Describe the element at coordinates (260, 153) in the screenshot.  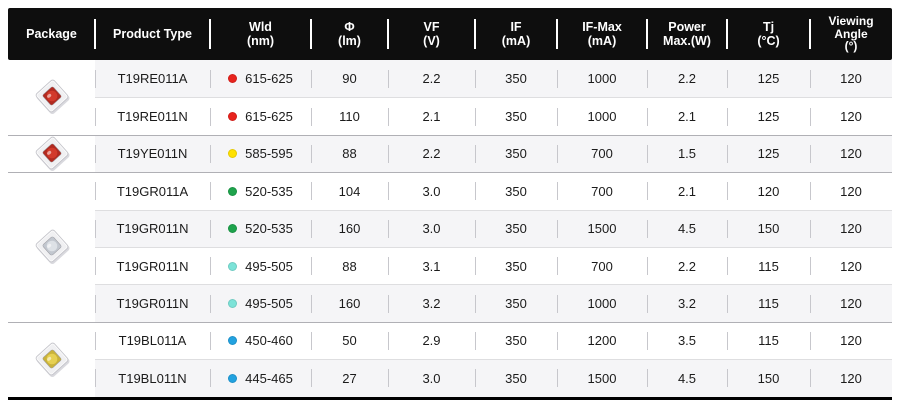
I see `cell-wld: 585-595` at that location.